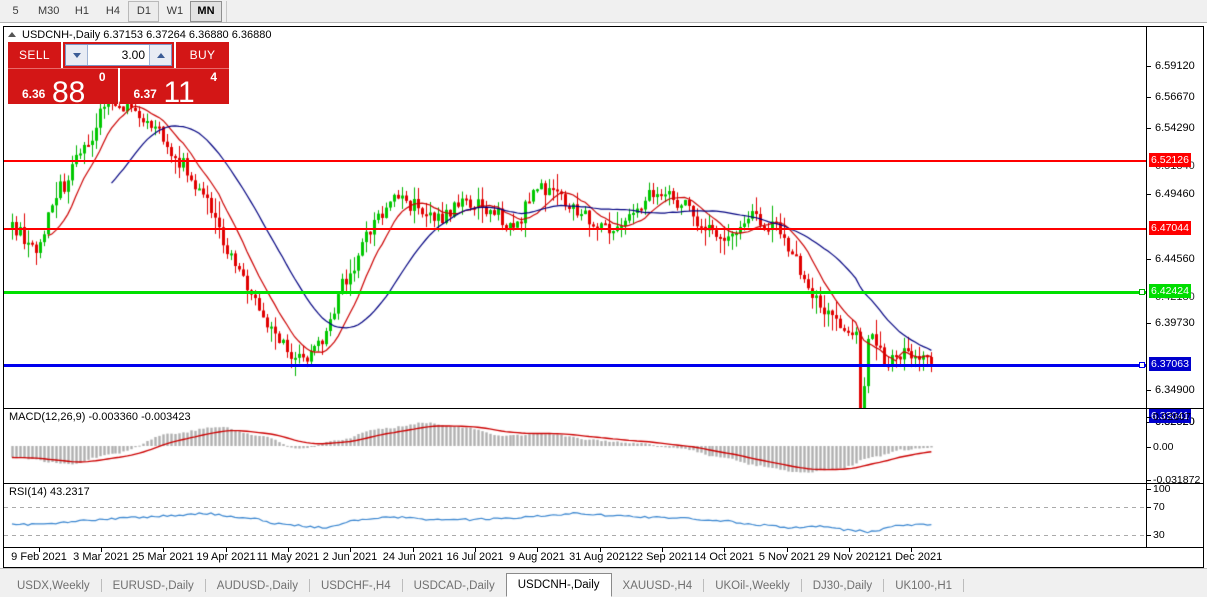 This screenshot has height=597, width=1207. Describe the element at coordinates (657, 586) in the screenshot. I see `chart-tab-xauusd--h4: XAUUSD-,H4` at that location.